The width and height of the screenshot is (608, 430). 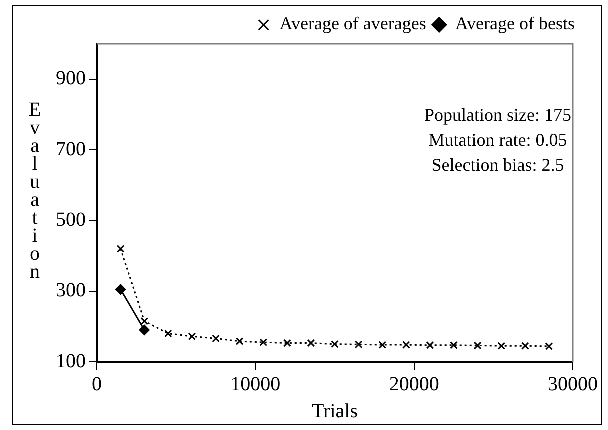 What do you see at coordinates (515, 24) in the screenshot?
I see `legend-label: Average of bests` at bounding box center [515, 24].